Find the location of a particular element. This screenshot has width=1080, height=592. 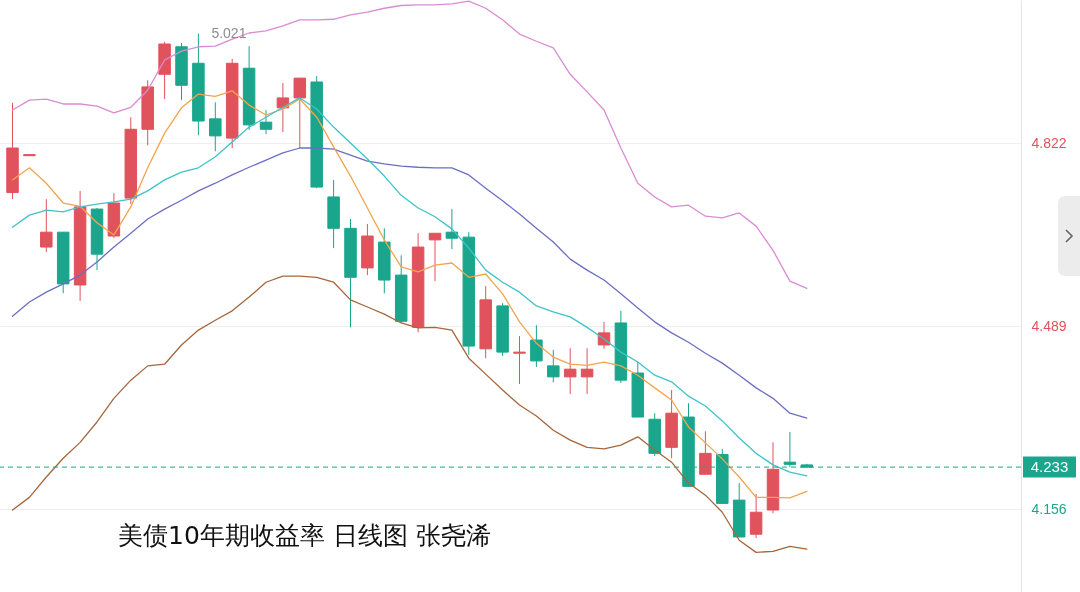

text: 美债10年期收益率 日线图 张尧浠 is located at coordinates (304, 535).